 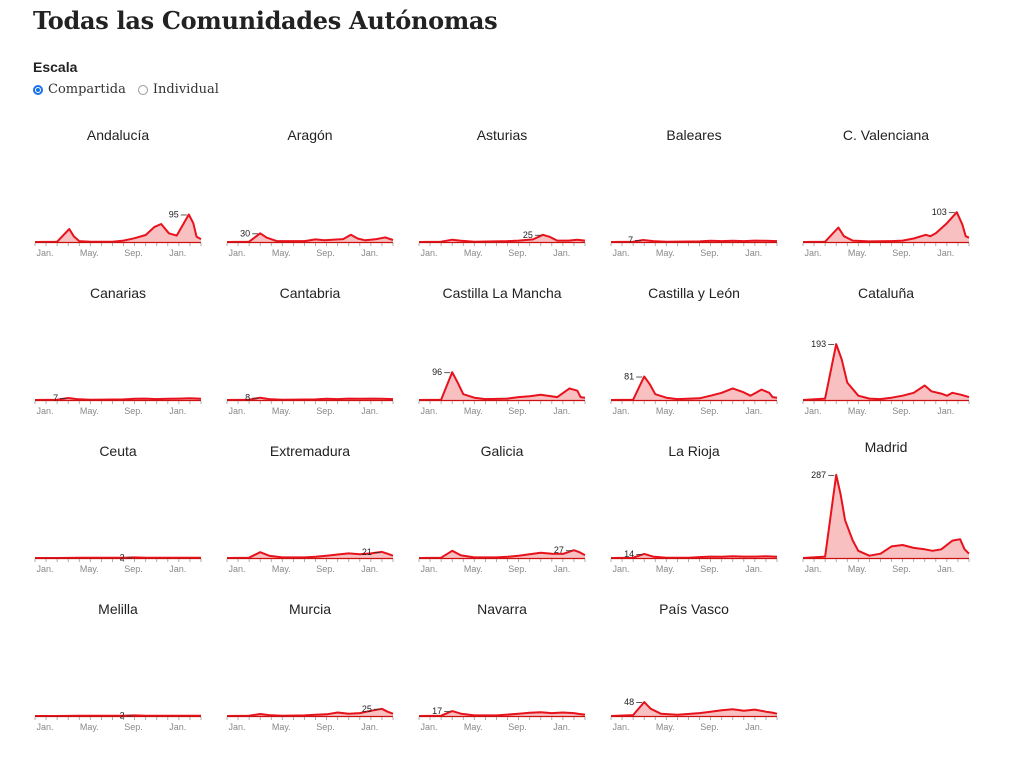 What do you see at coordinates (620, 253) in the screenshot?
I see `x-tick-label-baleares: Jan.` at bounding box center [620, 253].